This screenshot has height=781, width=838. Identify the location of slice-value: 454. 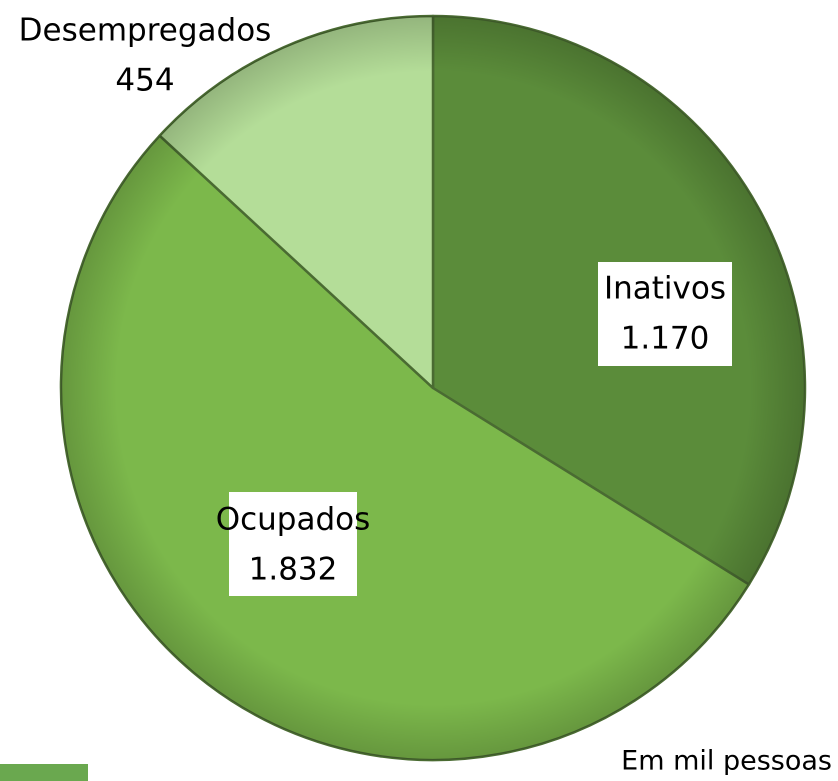
(144, 81).